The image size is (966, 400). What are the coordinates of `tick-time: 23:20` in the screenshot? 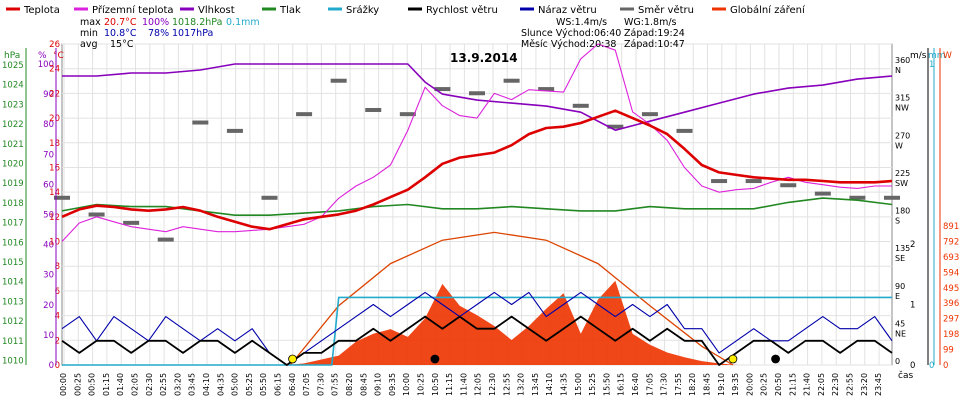 It's located at (864, 384).